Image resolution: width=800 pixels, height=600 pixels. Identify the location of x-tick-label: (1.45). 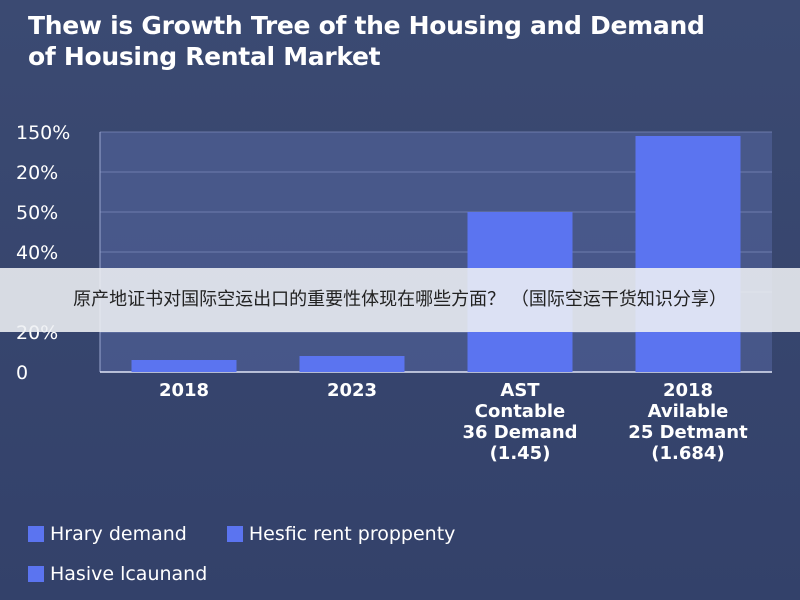
(520, 453).